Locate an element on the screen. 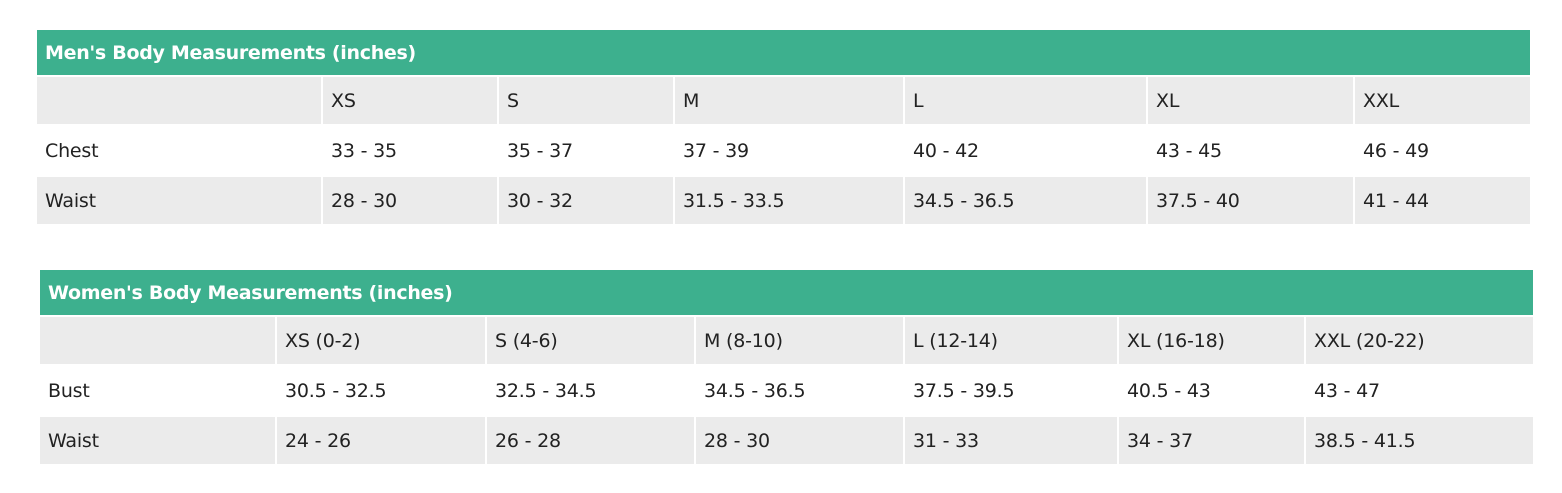 Image resolution: width=1562 pixels, height=493 pixels. table-title: Women's Body Measurements (inches) is located at coordinates (786, 292).